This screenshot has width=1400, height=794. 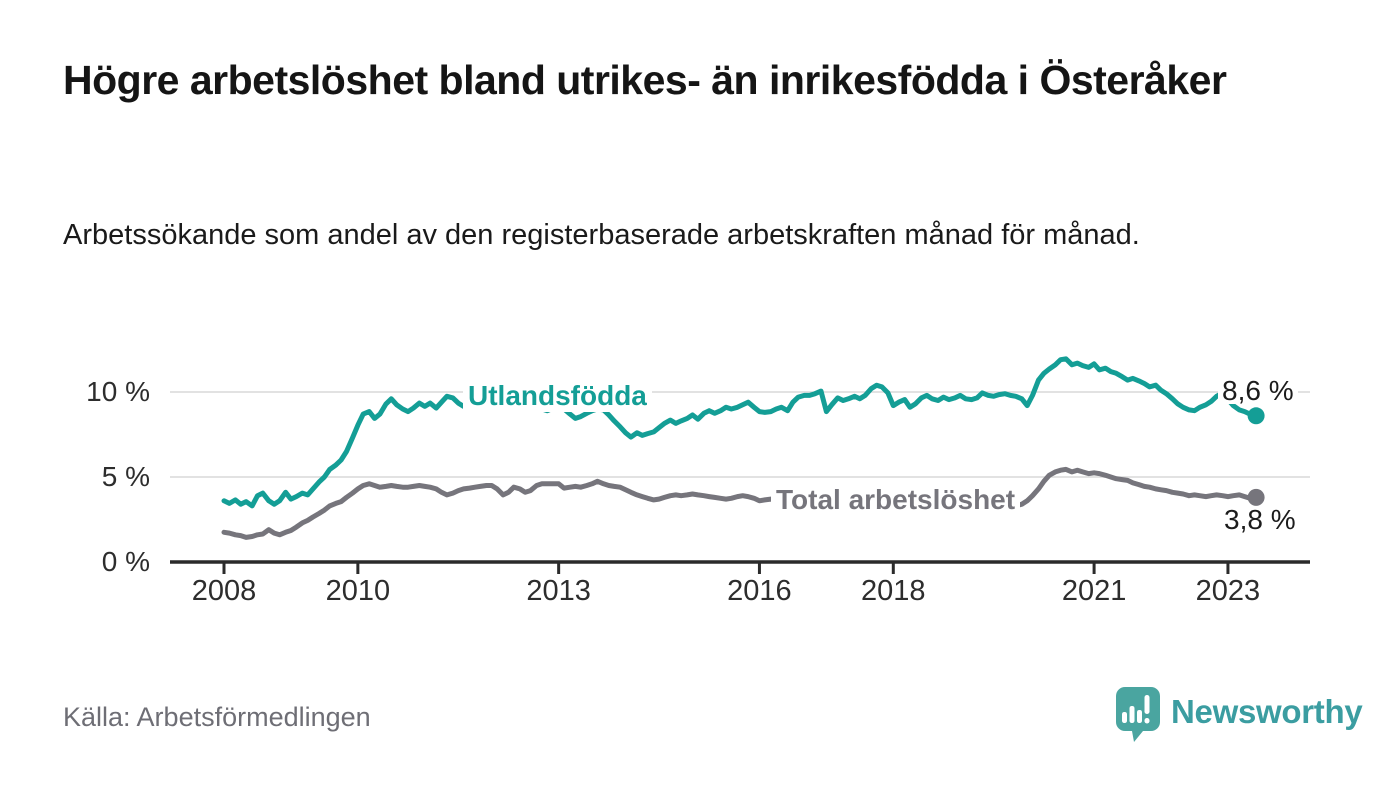 What do you see at coordinates (118, 391) in the screenshot?
I see `y-axis-label-10: 10 %` at bounding box center [118, 391].